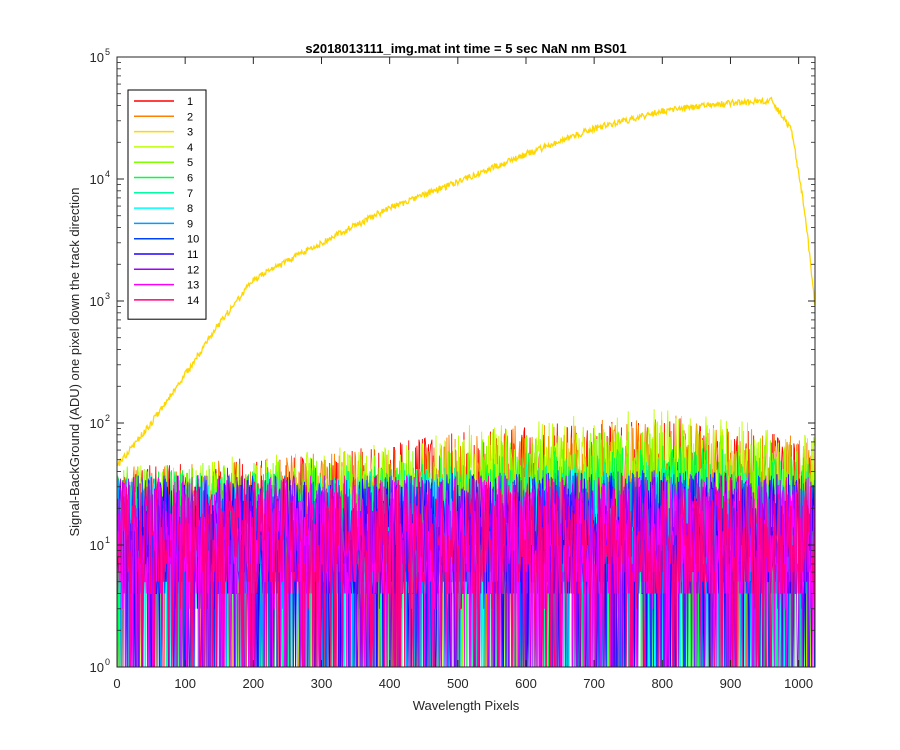  Describe the element at coordinates (193, 270) in the screenshot. I see `legend-label: 12` at that location.